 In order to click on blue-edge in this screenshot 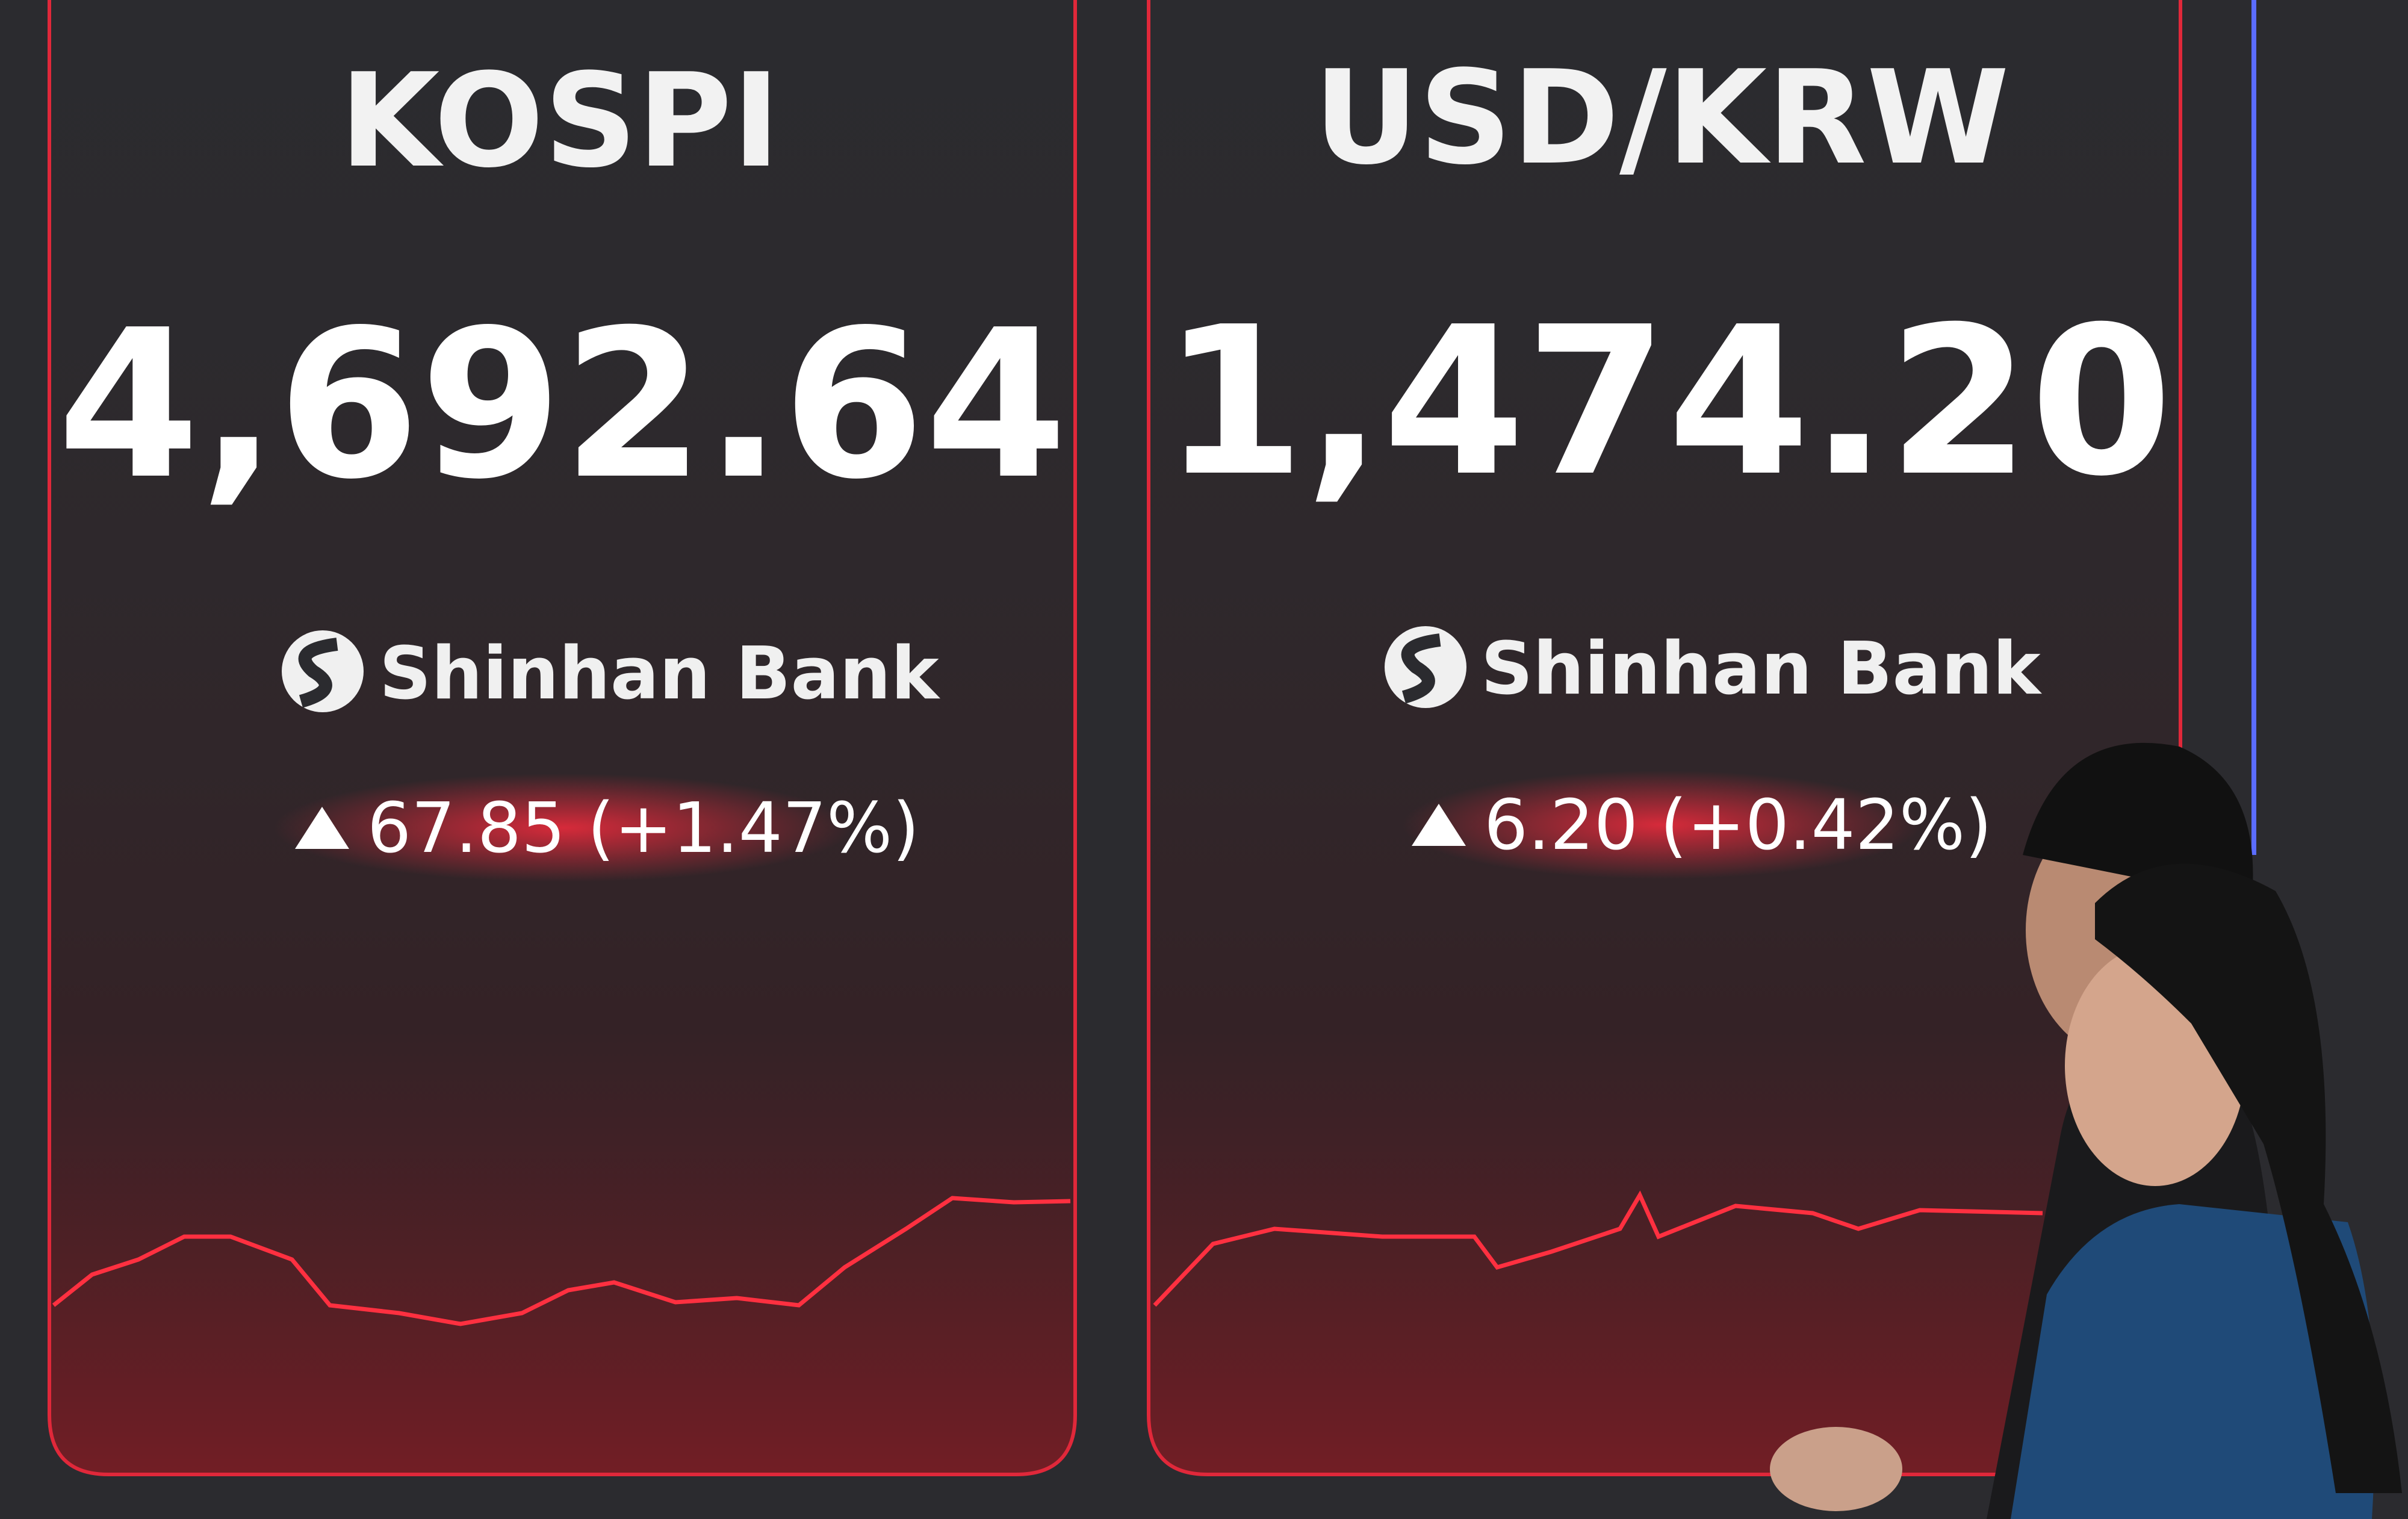, I will do `click(2253, 427)`.